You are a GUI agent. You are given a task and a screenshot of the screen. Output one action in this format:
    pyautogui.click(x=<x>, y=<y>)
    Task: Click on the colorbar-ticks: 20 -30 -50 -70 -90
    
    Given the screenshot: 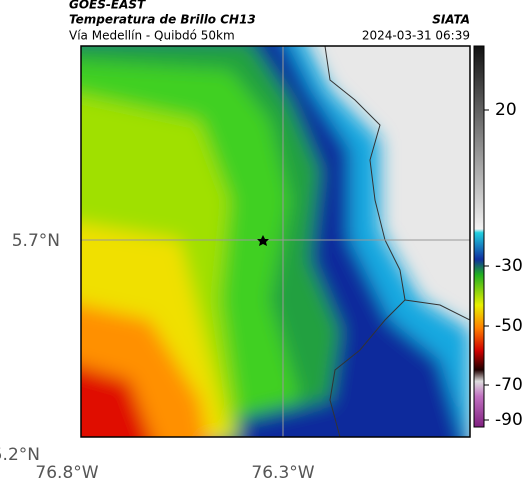 What is the action you would take?
    pyautogui.click(x=503, y=265)
    